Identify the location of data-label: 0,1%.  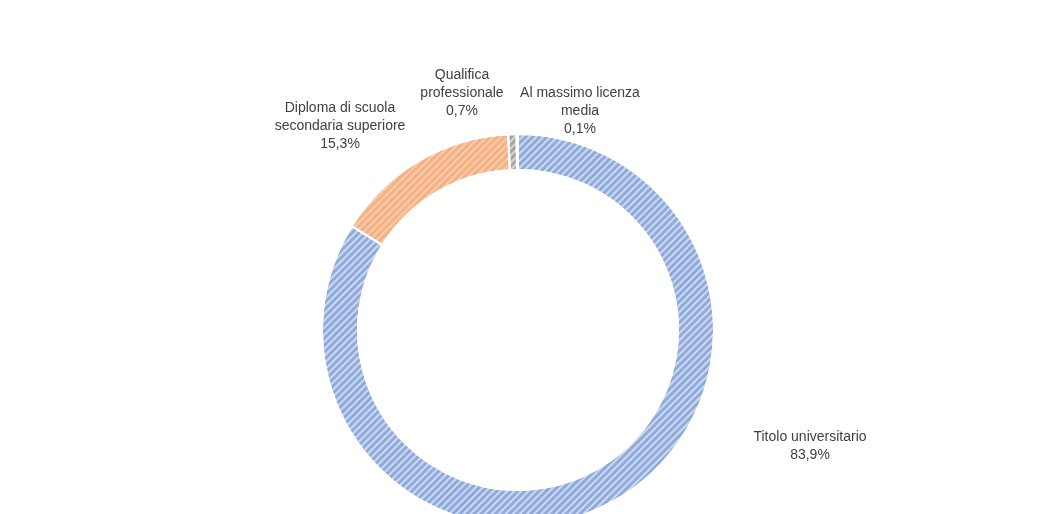
(580, 128).